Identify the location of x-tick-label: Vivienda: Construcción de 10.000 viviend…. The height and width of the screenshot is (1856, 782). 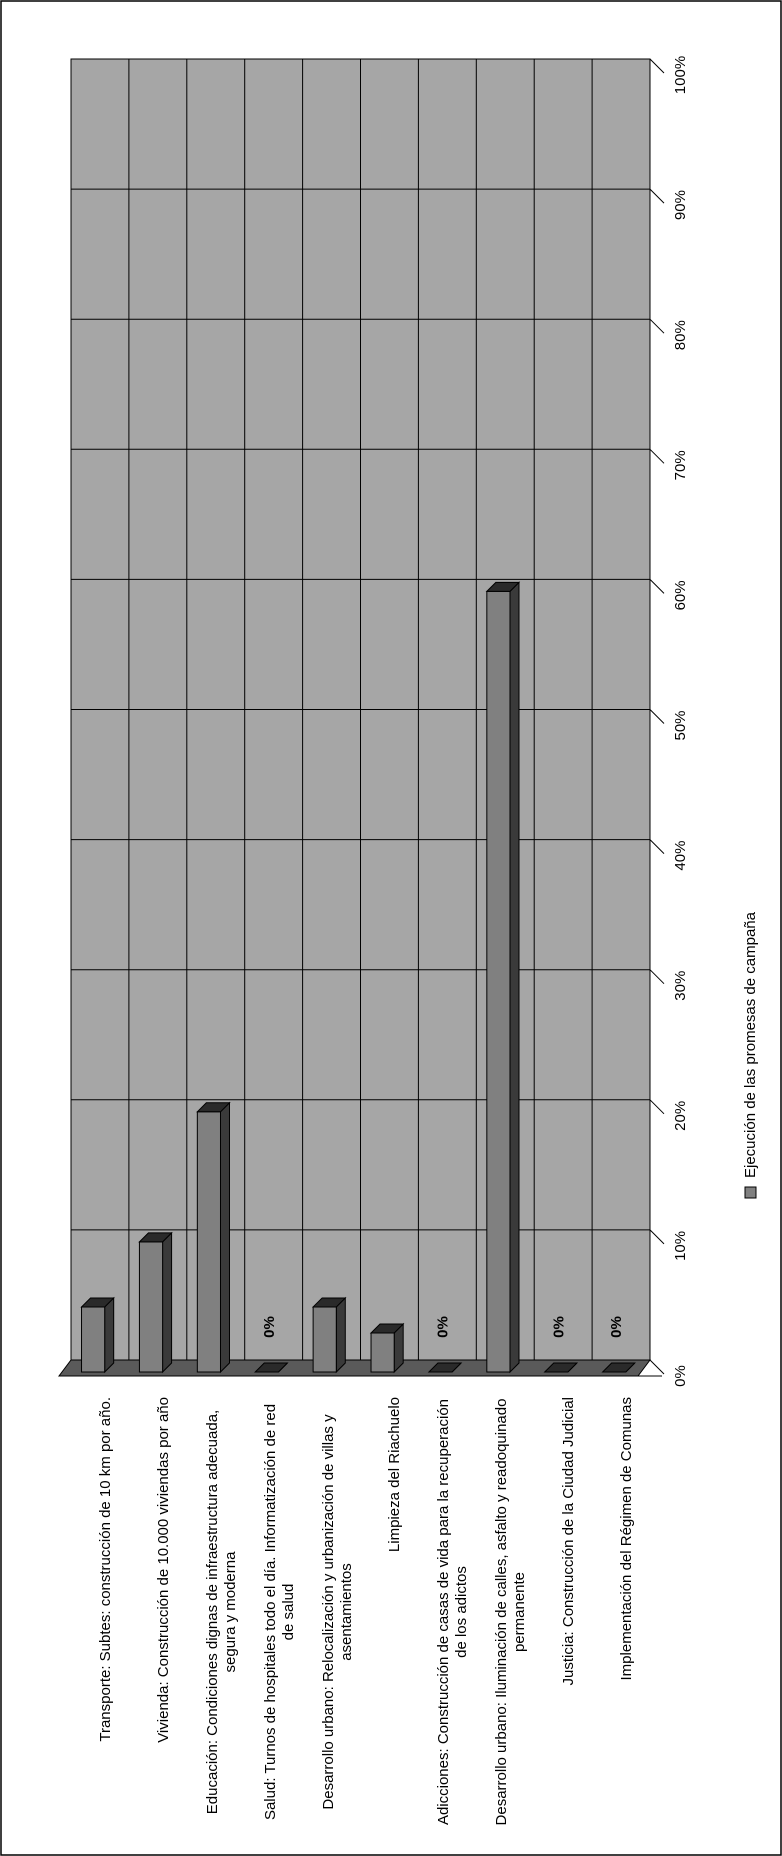
(163, 1570).